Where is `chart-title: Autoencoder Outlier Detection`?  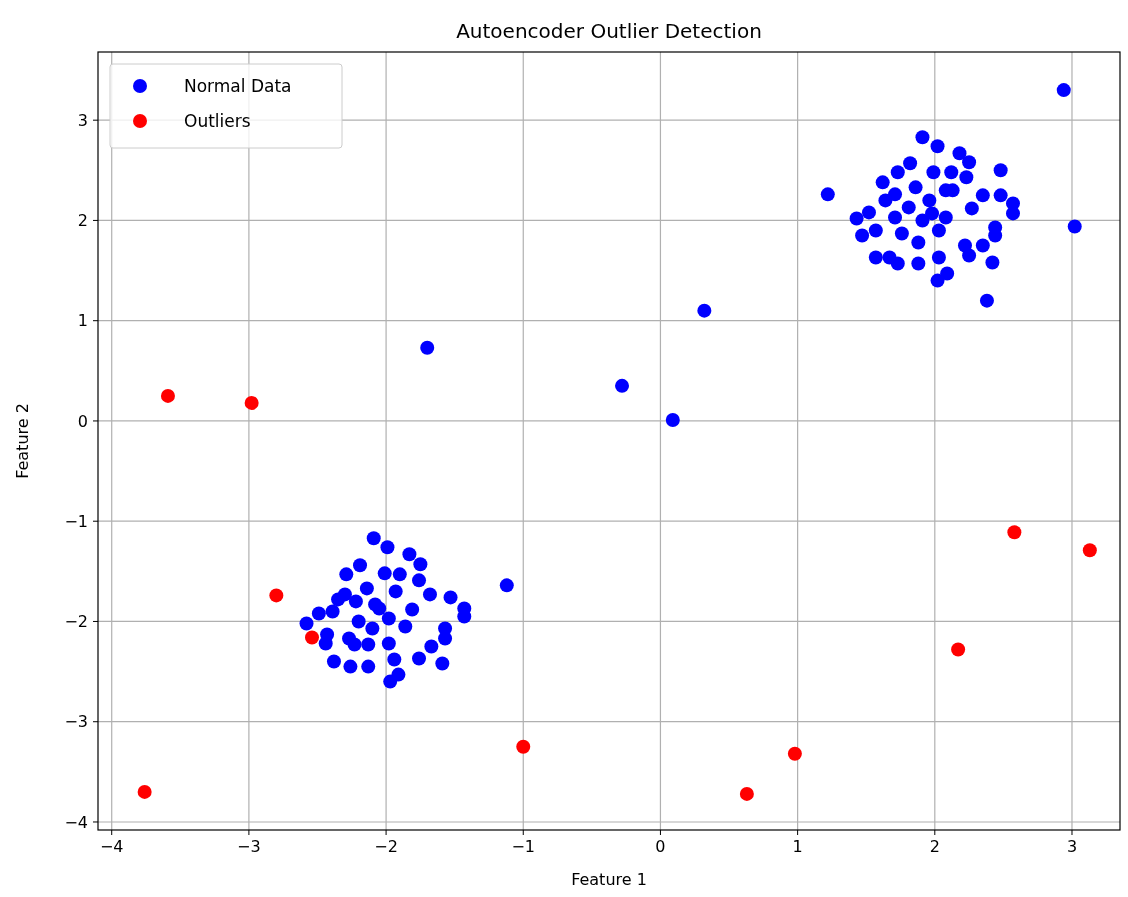 chart-title: Autoencoder Outlier Detection is located at coordinates (609, 31).